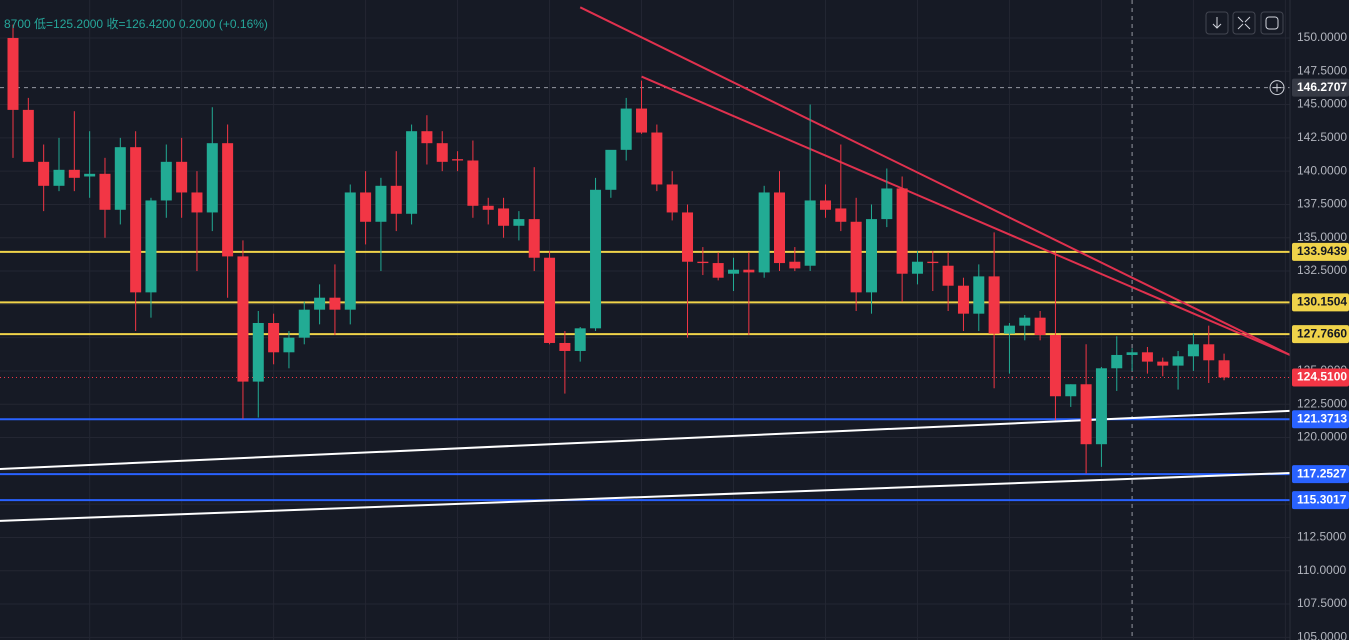 The width and height of the screenshot is (1349, 640). I want to click on header-item: 0.2000 (+0.16%), so click(223, 24).